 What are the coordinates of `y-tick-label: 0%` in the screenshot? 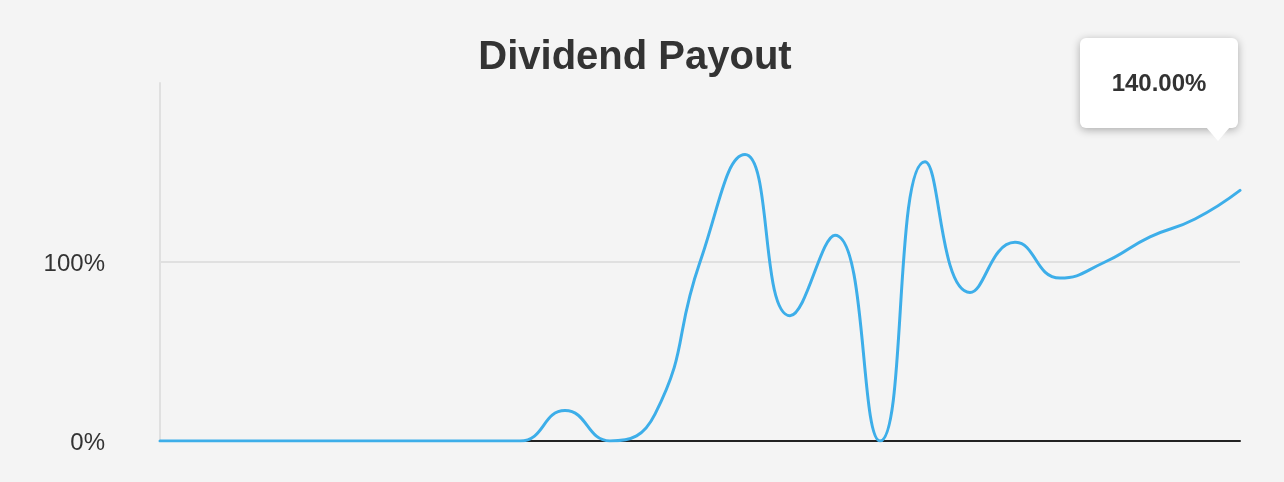 It's located at (87, 441).